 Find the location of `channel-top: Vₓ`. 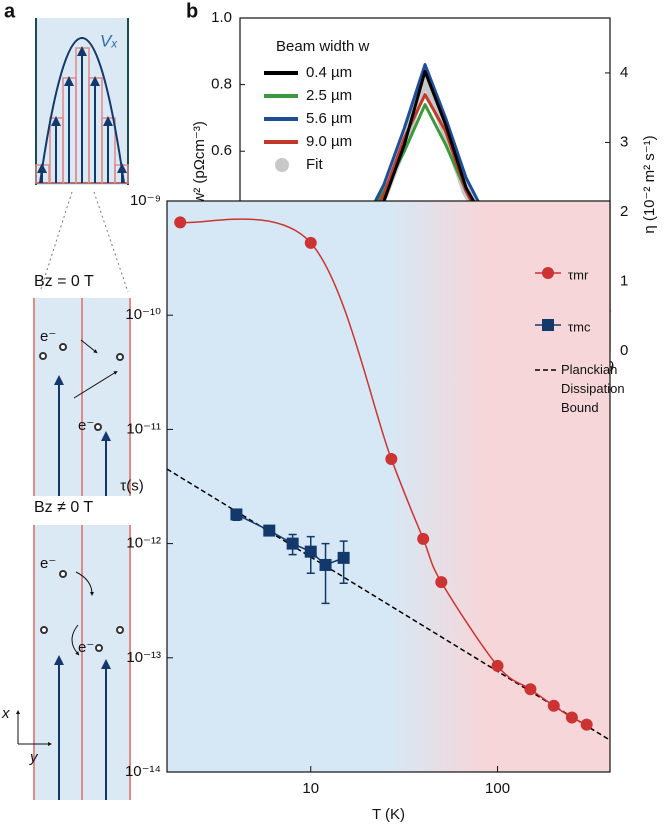

channel-top: Vₓ is located at coordinates (82, 155).